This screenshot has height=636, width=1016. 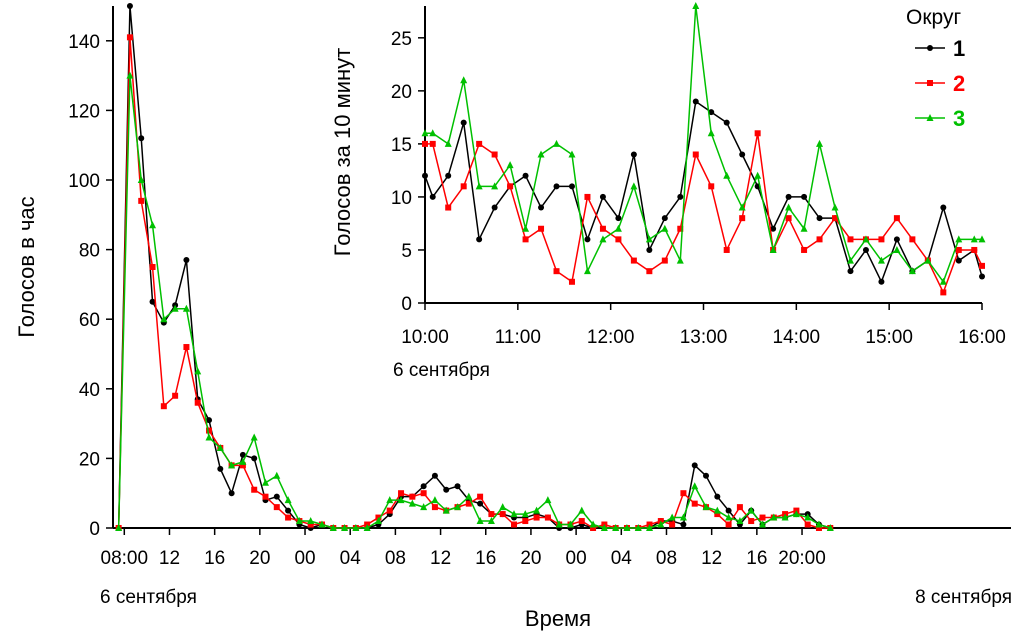 What do you see at coordinates (84, 181) in the screenshot?
I see `main-y-tick-label: 100` at bounding box center [84, 181].